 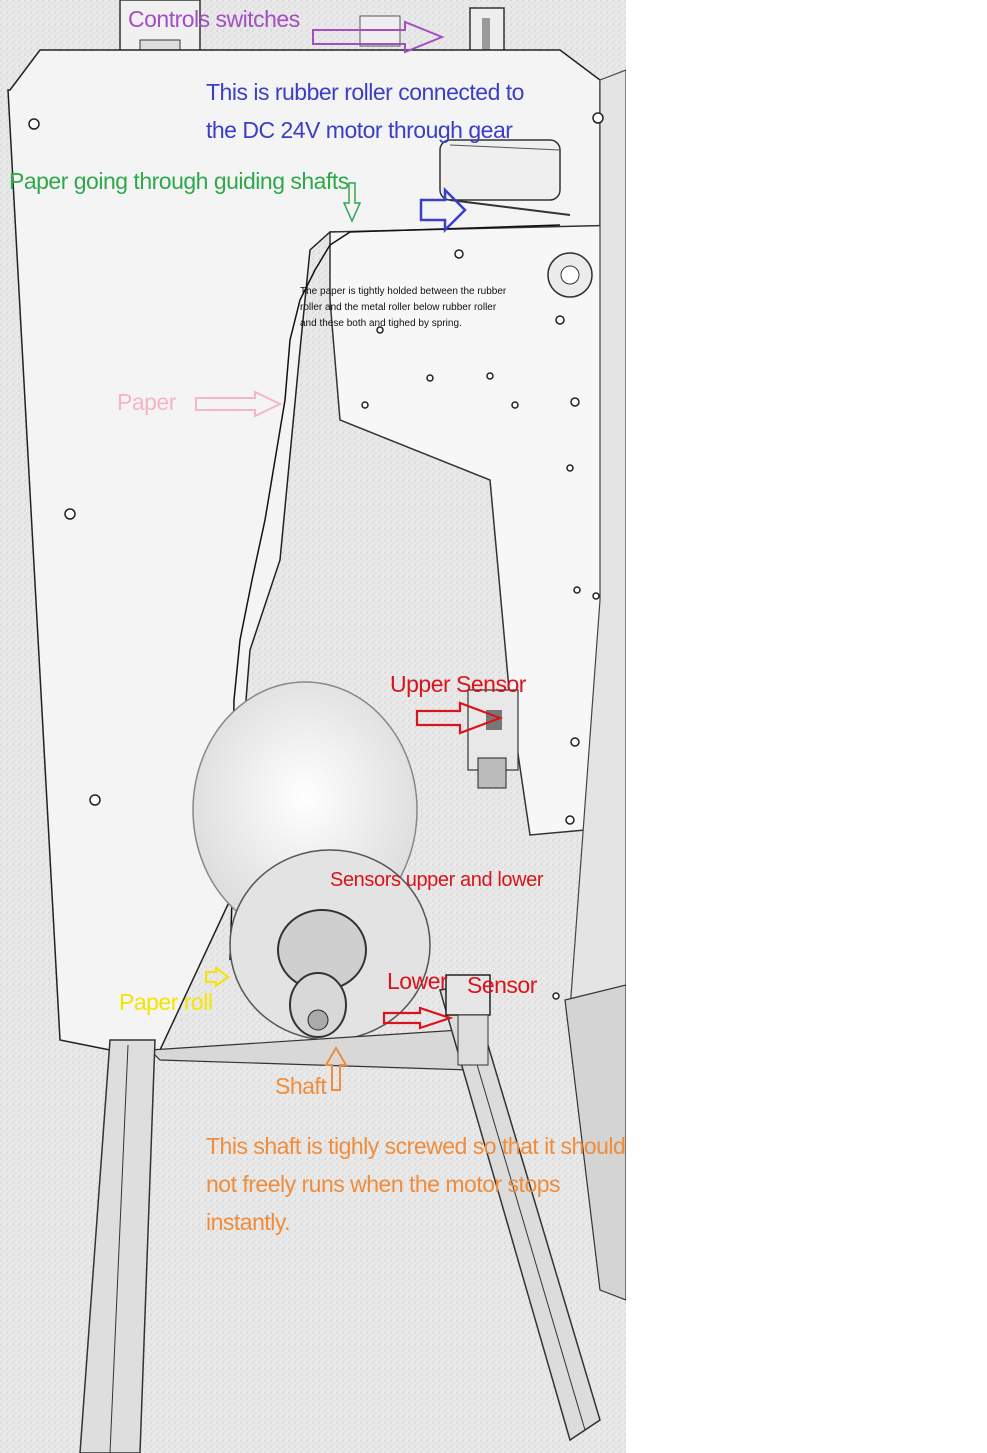 What do you see at coordinates (166, 1002) in the screenshot?
I see `paper-roll-label: Paper roll` at bounding box center [166, 1002].